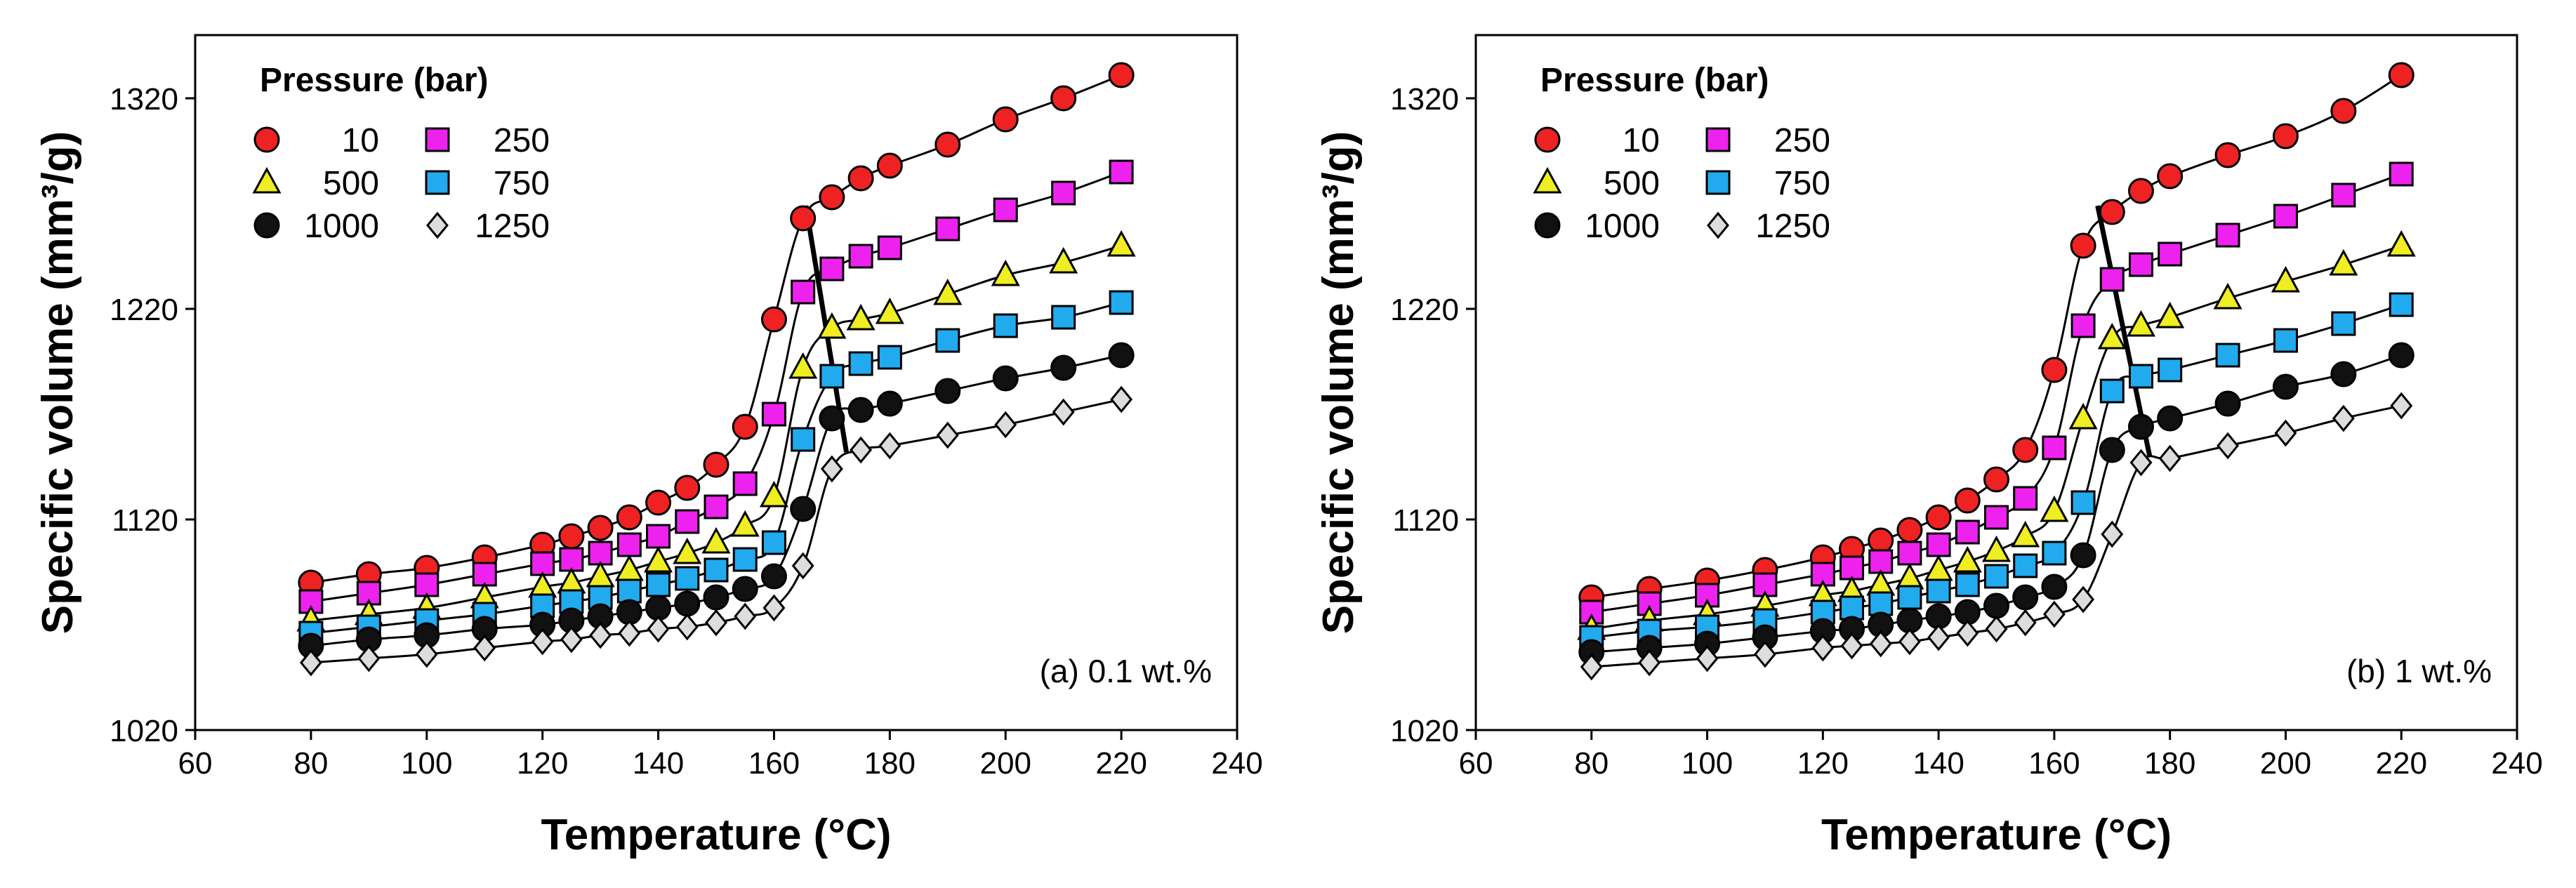 The image size is (2576, 888). I want to click on legend-item-1000: 1000, so click(316, 227).